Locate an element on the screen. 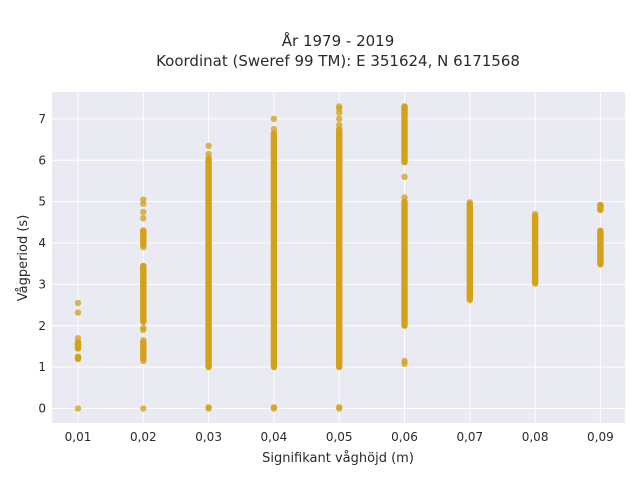  y-tick-label: 2 is located at coordinates (42, 326).